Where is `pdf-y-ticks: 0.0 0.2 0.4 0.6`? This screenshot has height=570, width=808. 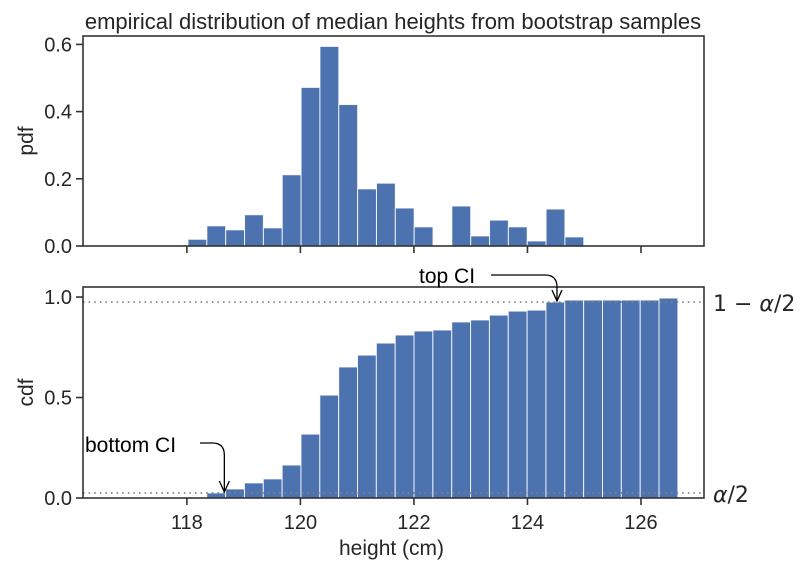
pdf-y-ticks: 0.0 0.2 0.4 0.6 is located at coordinates (63, 146).